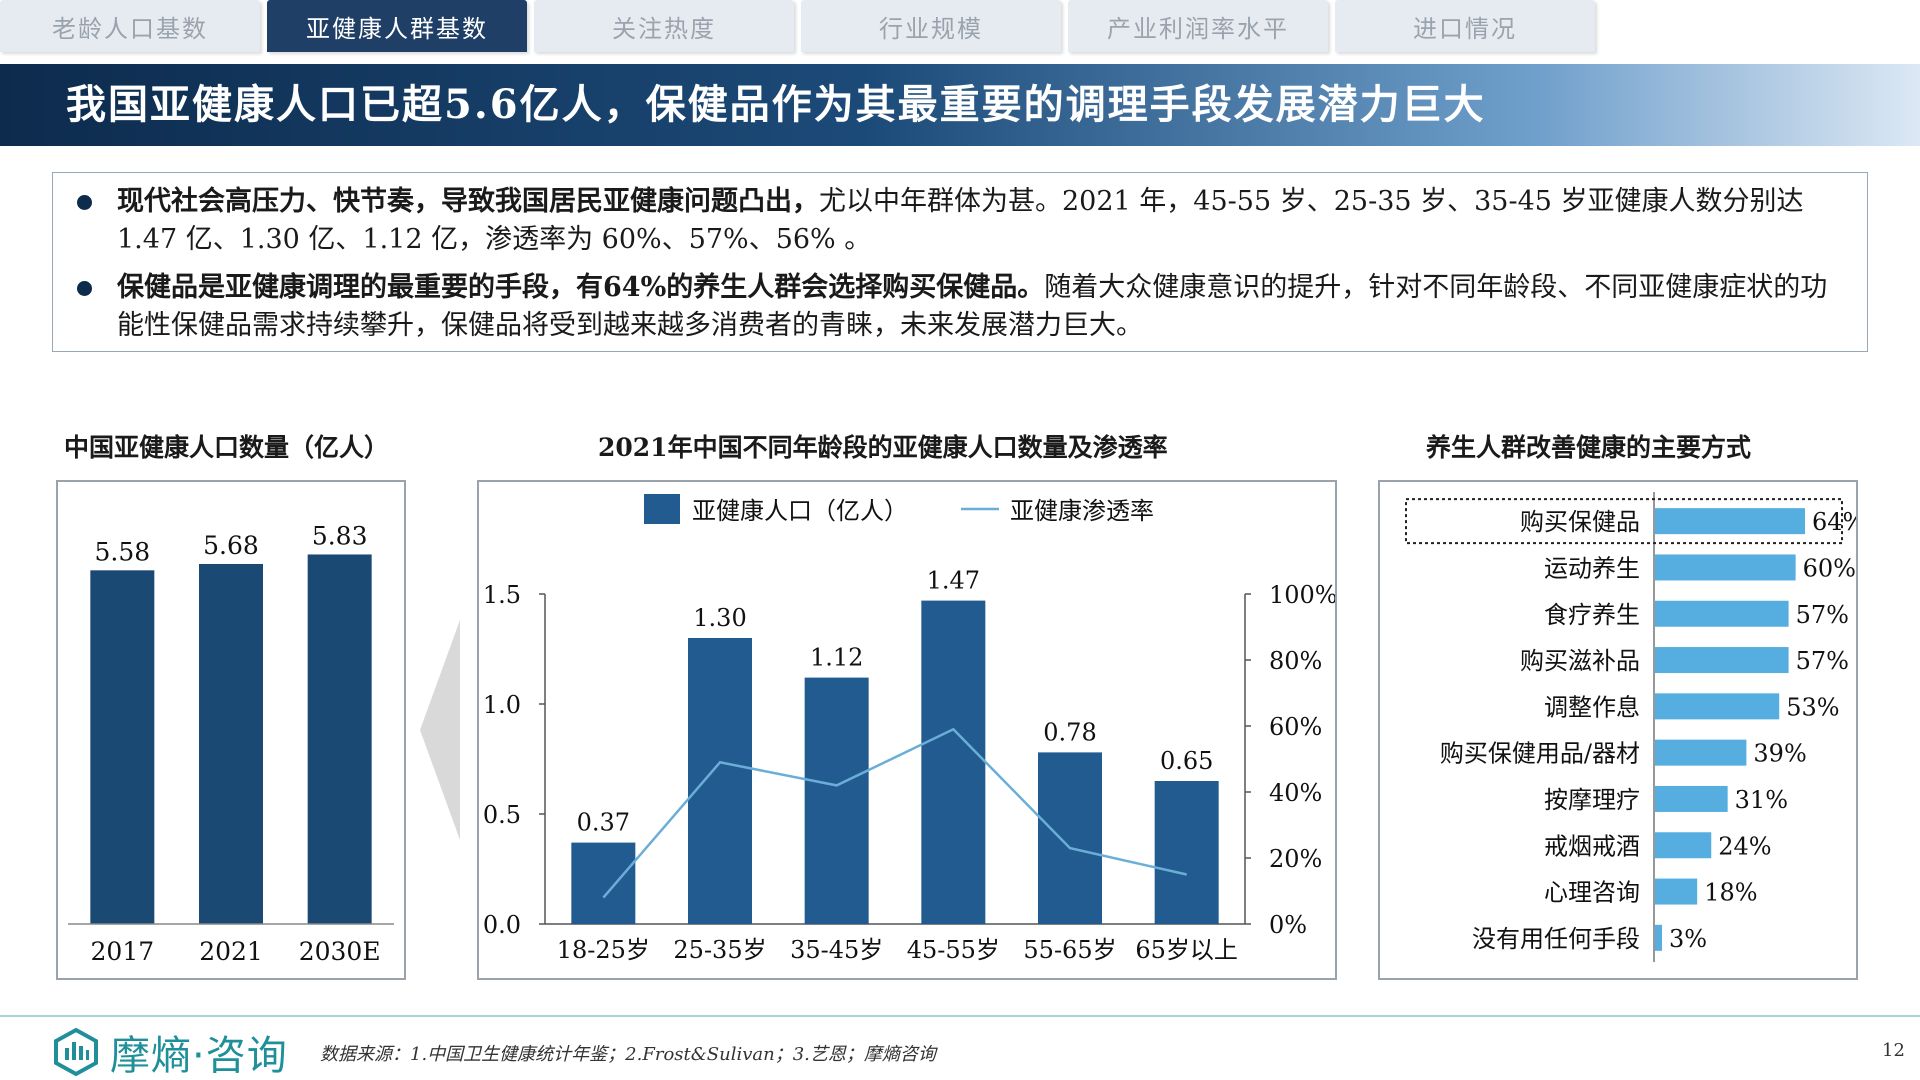  I want to click on data-label: 5.68, so click(231, 545).